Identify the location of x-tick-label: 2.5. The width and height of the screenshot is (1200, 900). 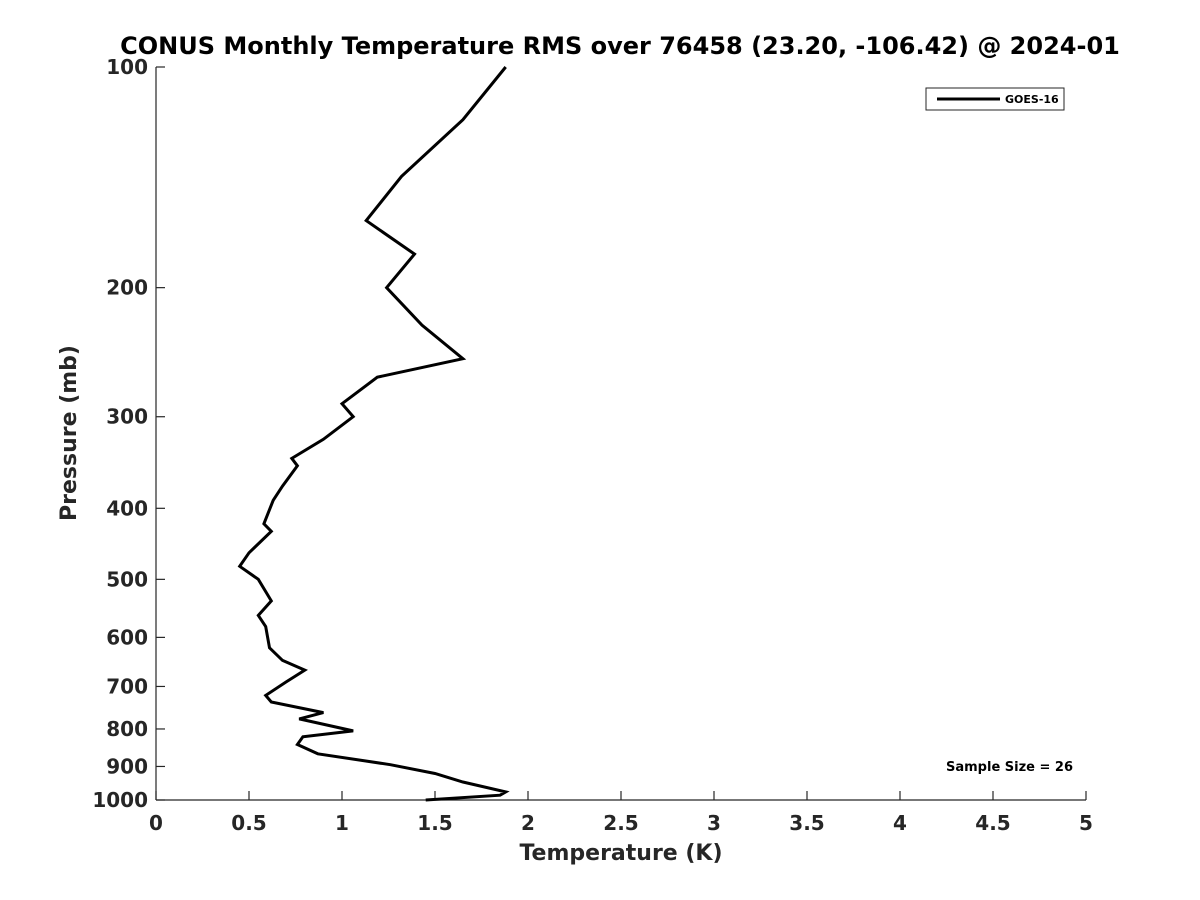
(620, 823).